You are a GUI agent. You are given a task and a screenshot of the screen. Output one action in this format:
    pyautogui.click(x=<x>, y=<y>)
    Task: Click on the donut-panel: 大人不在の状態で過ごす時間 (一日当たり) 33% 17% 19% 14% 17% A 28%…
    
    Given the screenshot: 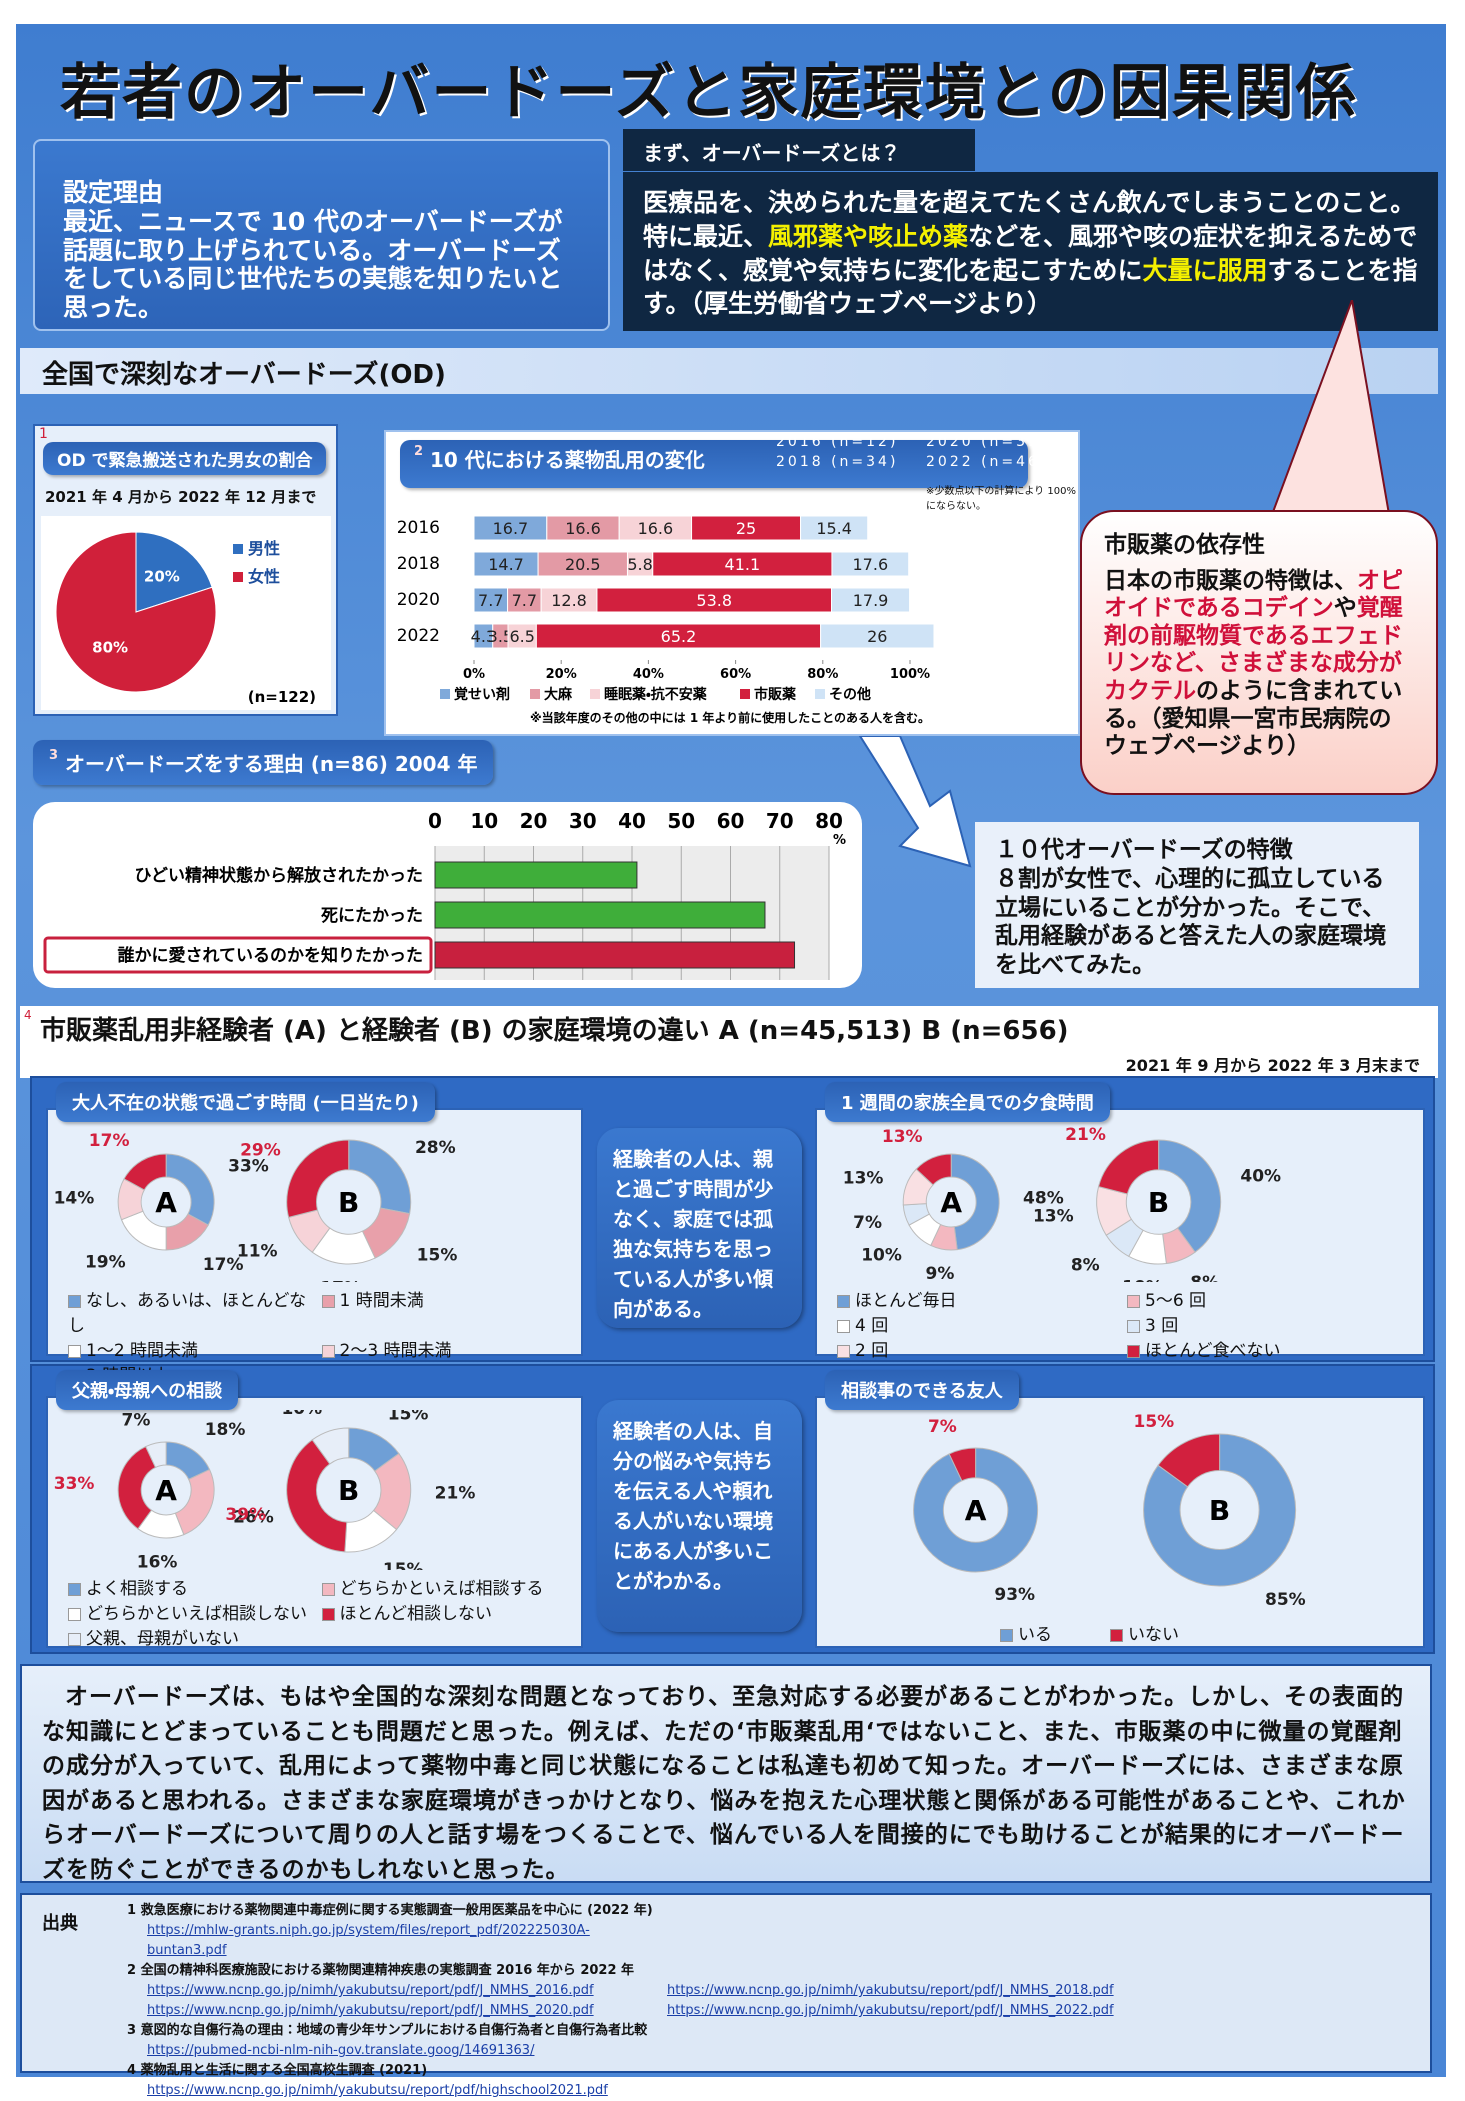 What is the action you would take?
    pyautogui.click(x=314, y=1234)
    